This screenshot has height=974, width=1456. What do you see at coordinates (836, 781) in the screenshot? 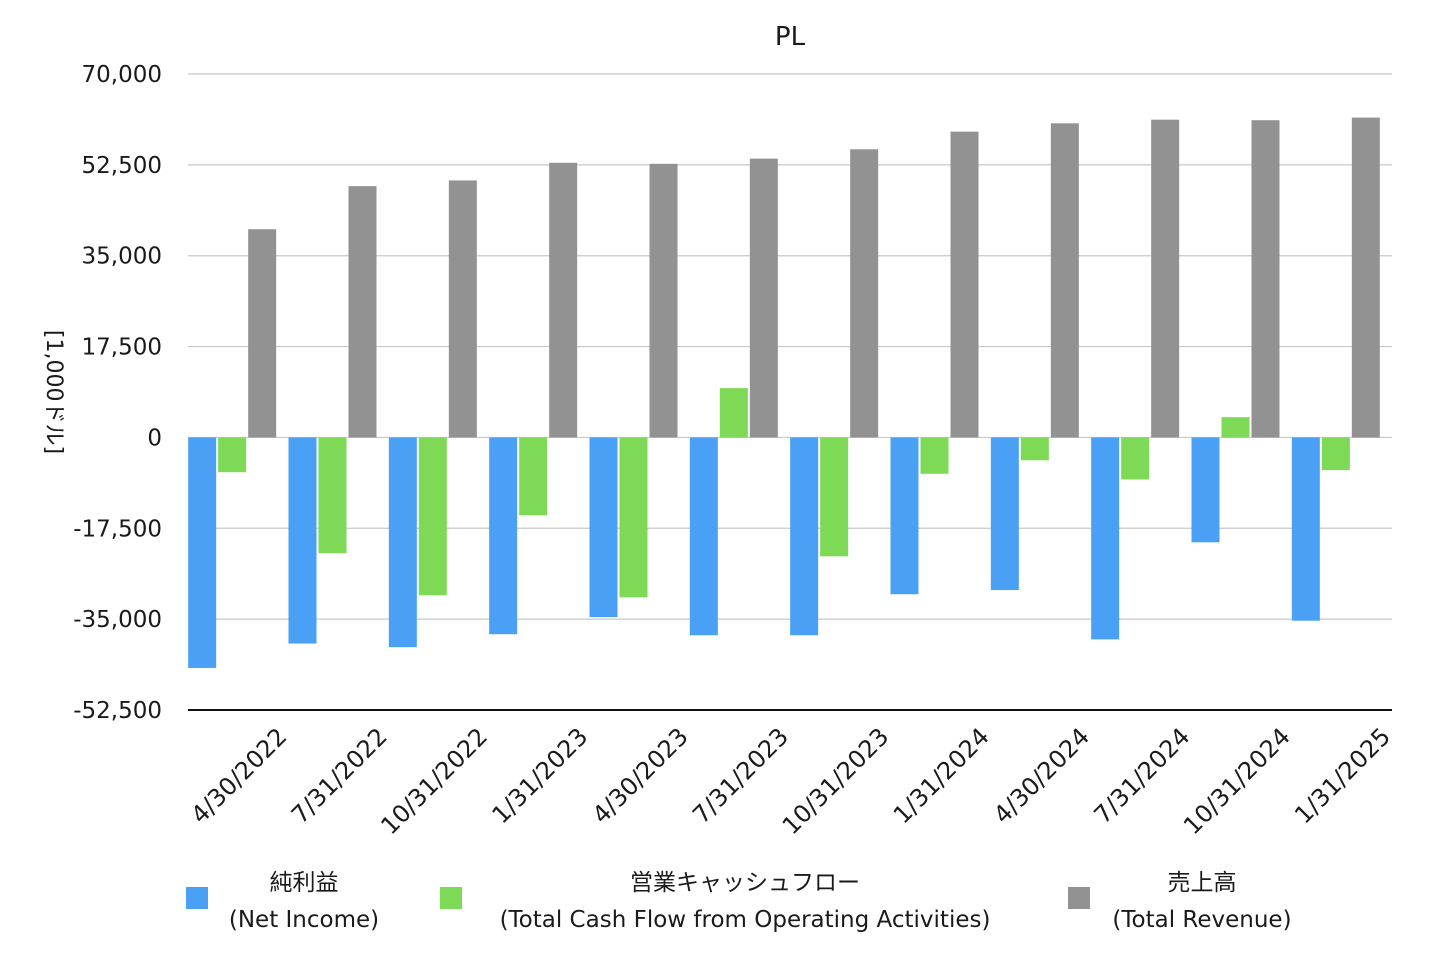
I see `x-tick-label: 10/31/2023` at bounding box center [836, 781].